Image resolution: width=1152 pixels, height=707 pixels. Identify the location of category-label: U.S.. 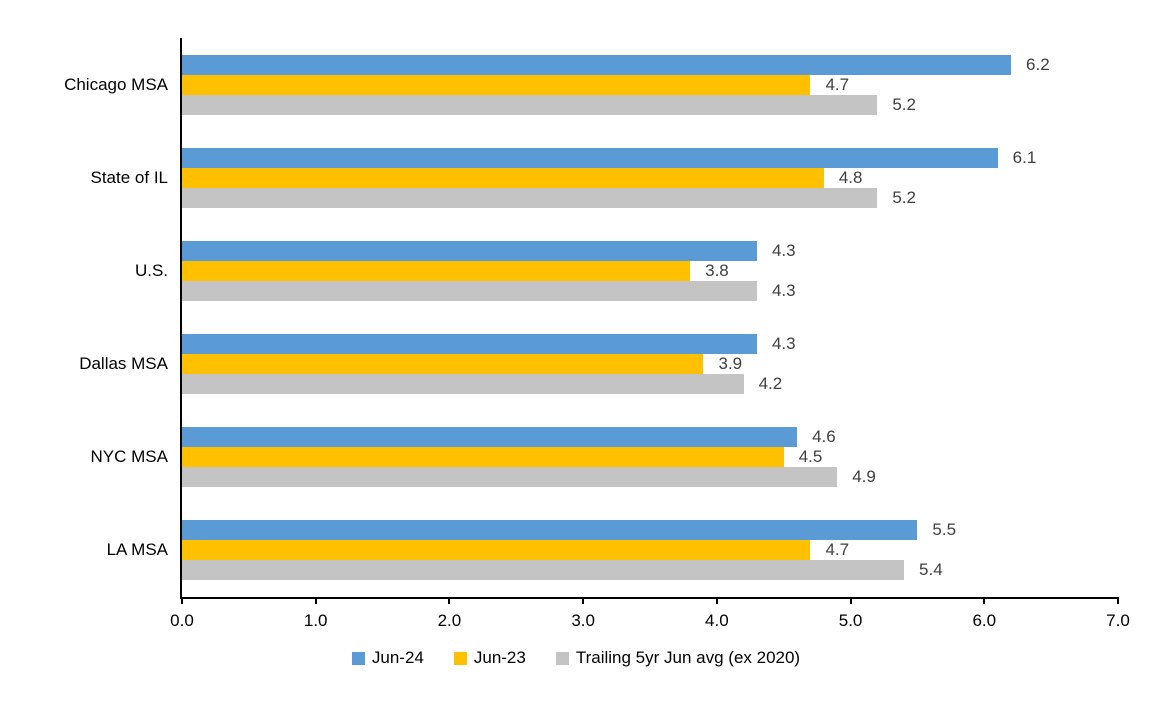
(151, 270).